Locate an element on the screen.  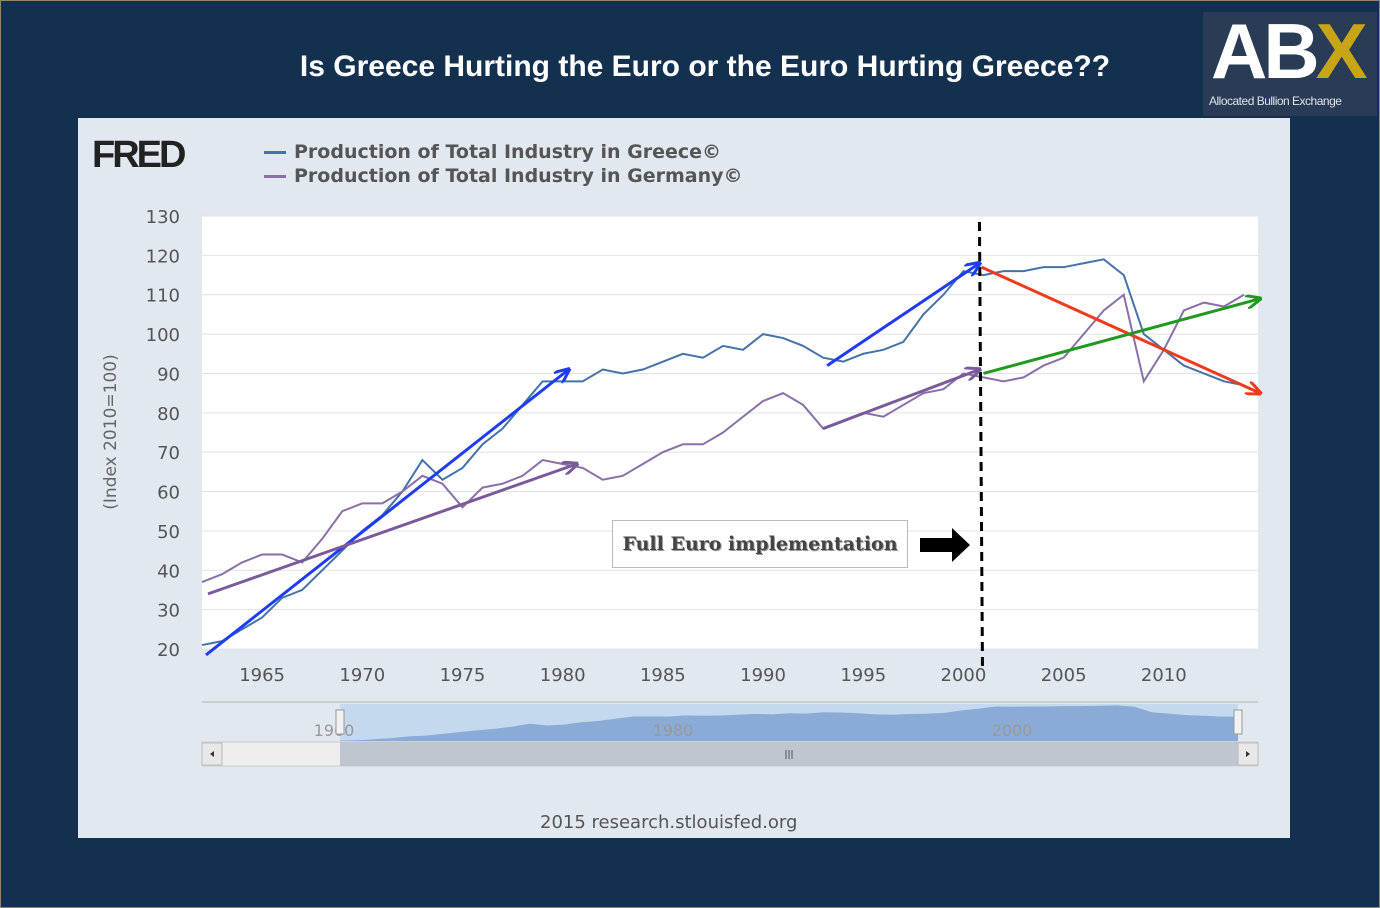
y-axis-label: (Index 2010=100) is located at coordinates (111, 431).